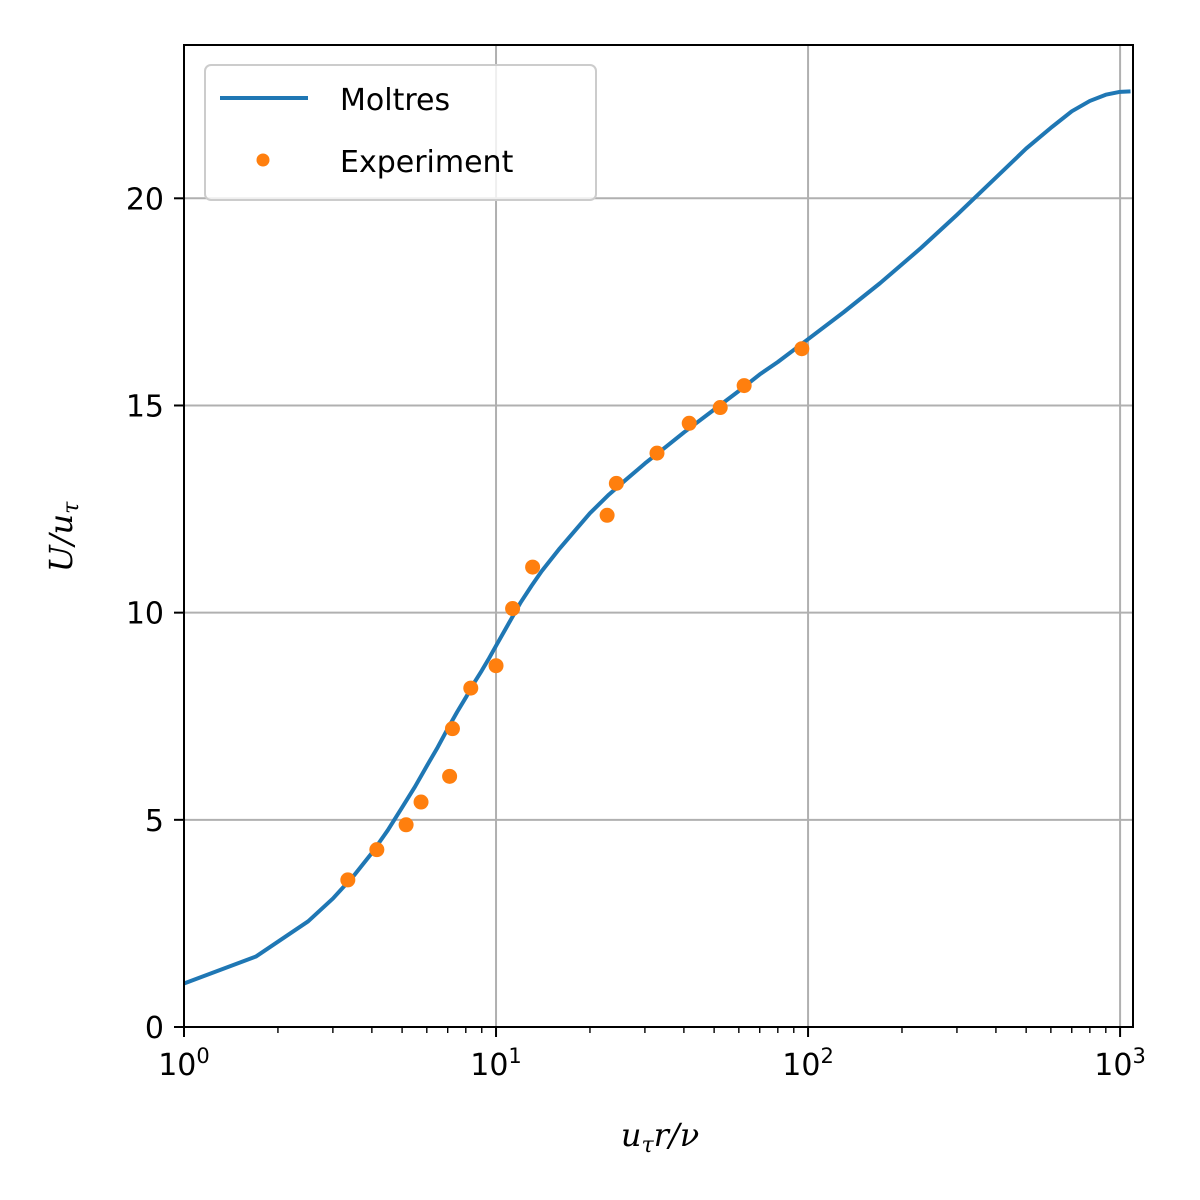  I want to click on x-axis-label: uτr/ν, so click(660, 1137).